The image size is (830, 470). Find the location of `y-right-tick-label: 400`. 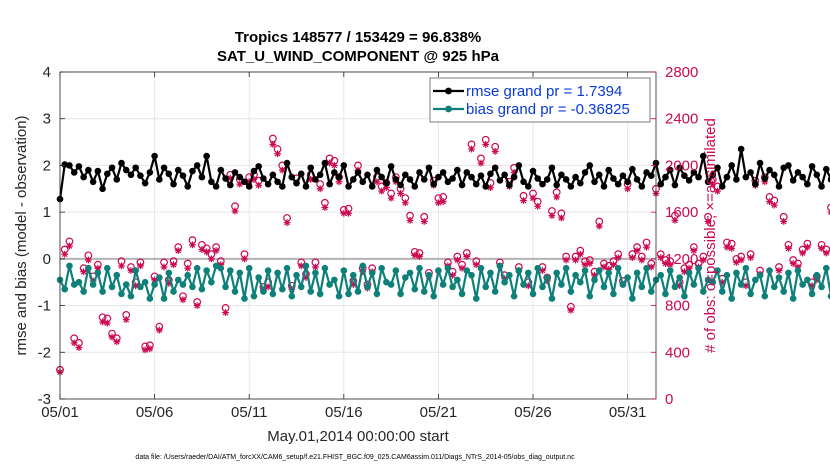

y-right-tick-label: 400 is located at coordinates (677, 352).